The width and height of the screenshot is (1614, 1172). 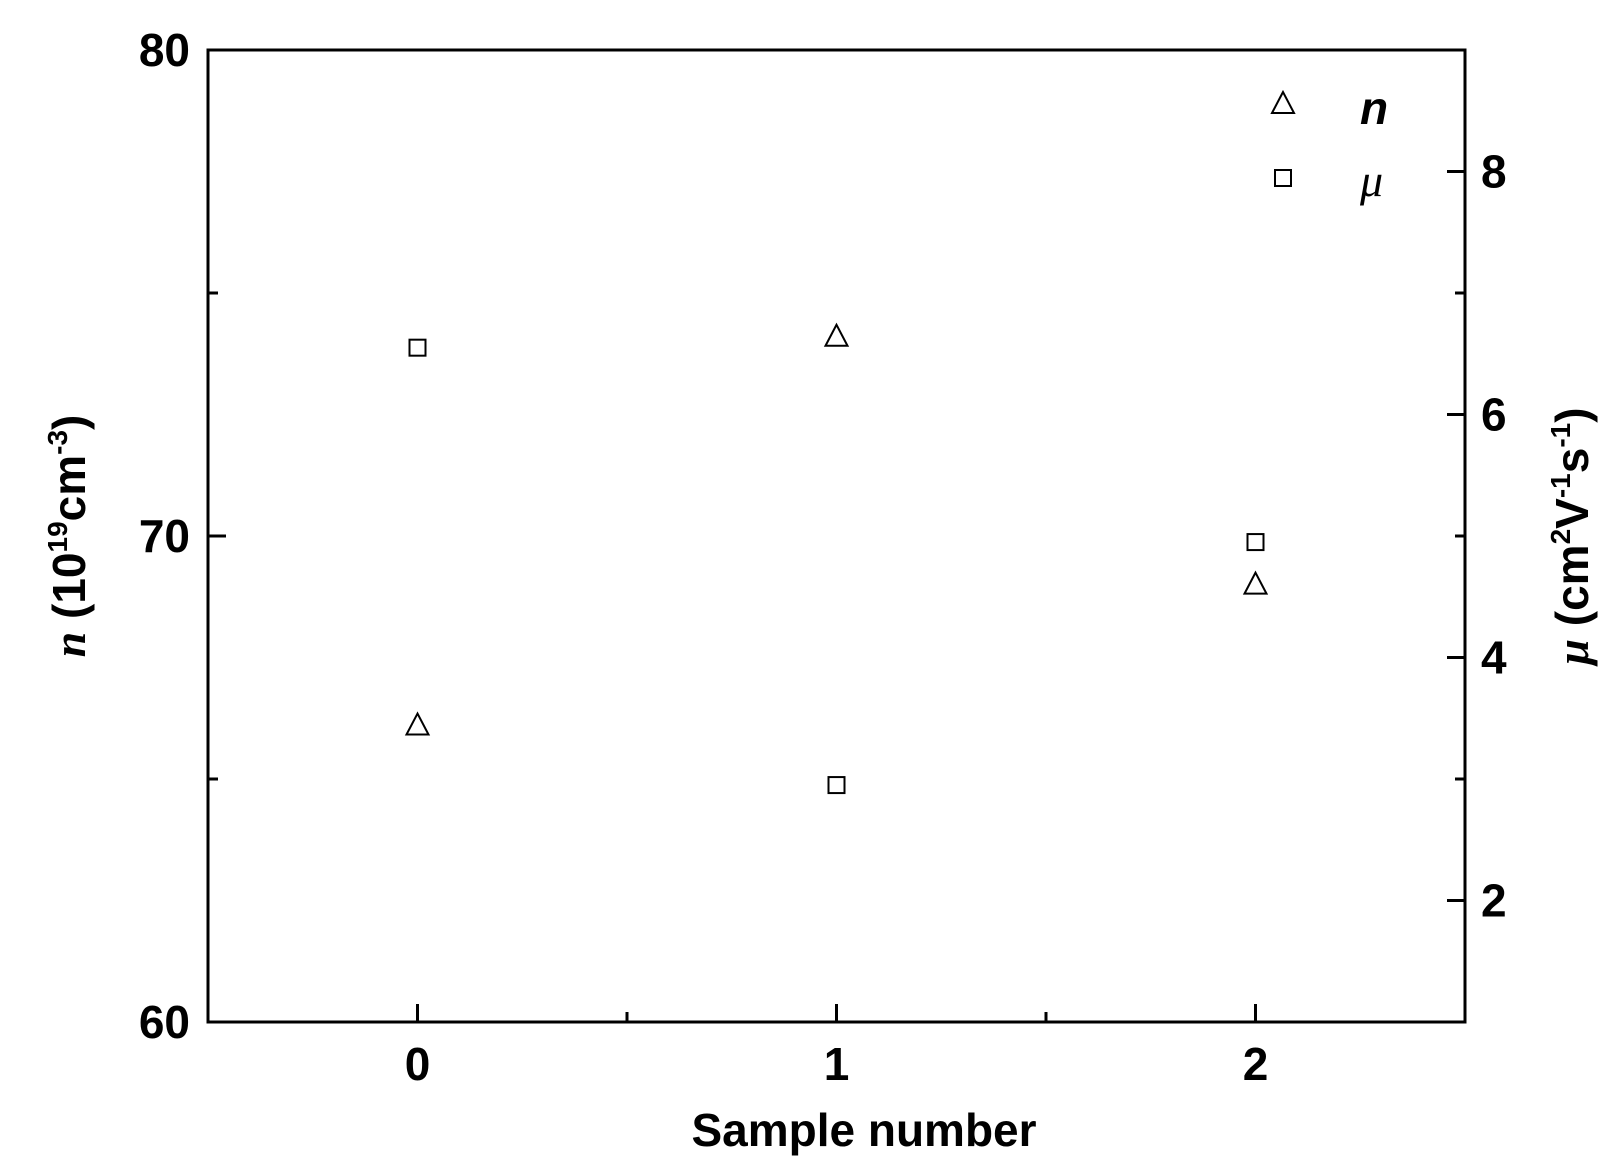 I want to click on y-right-tick-label: 6, so click(x=1494, y=415).